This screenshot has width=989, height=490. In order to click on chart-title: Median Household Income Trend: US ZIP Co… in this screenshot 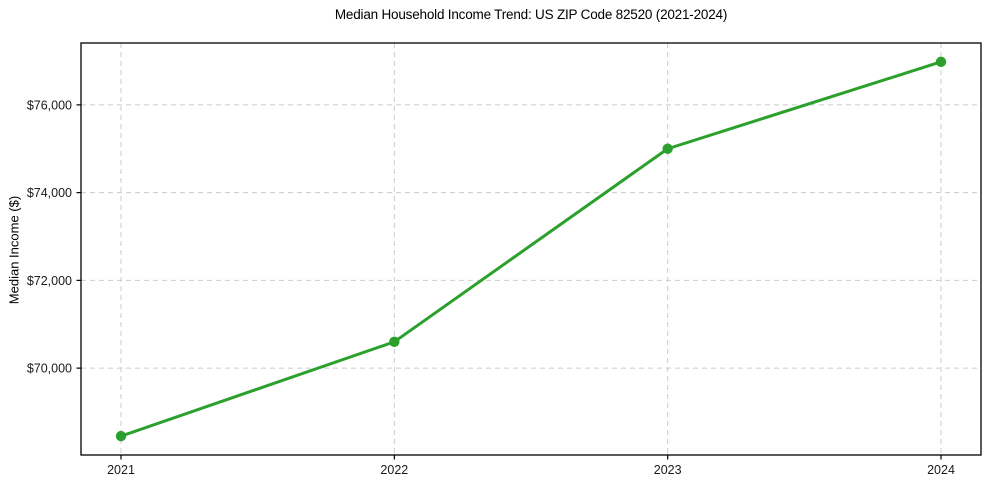, I will do `click(531, 14)`.